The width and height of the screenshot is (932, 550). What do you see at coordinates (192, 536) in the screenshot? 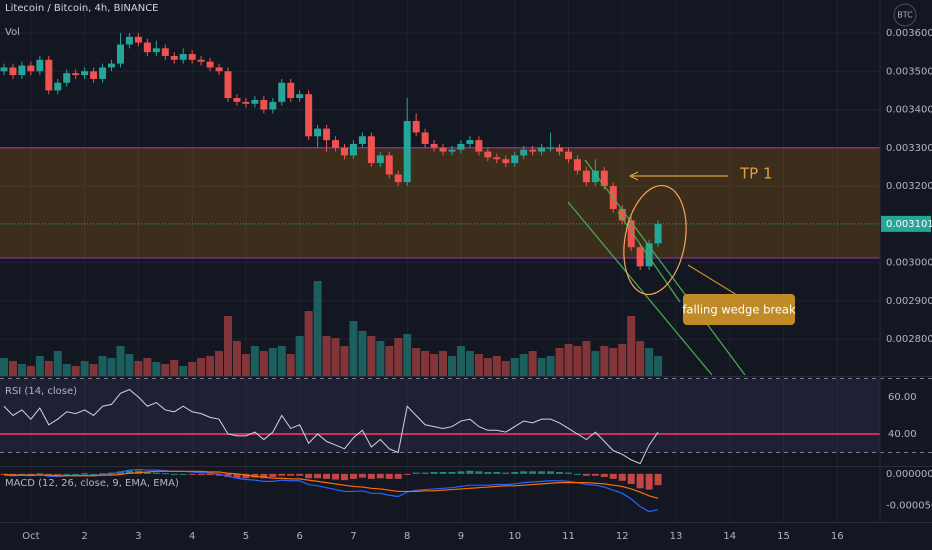
I see `x-tick-label: 4` at bounding box center [192, 536].